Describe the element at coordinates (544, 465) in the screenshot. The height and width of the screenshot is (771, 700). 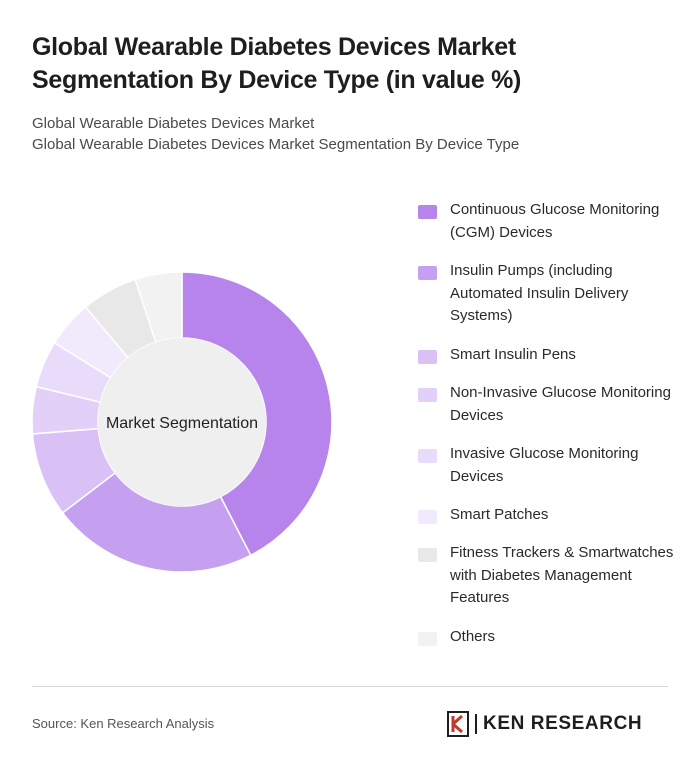
I see `legend-label: Invasive Glucose Monitoring Devices` at that location.